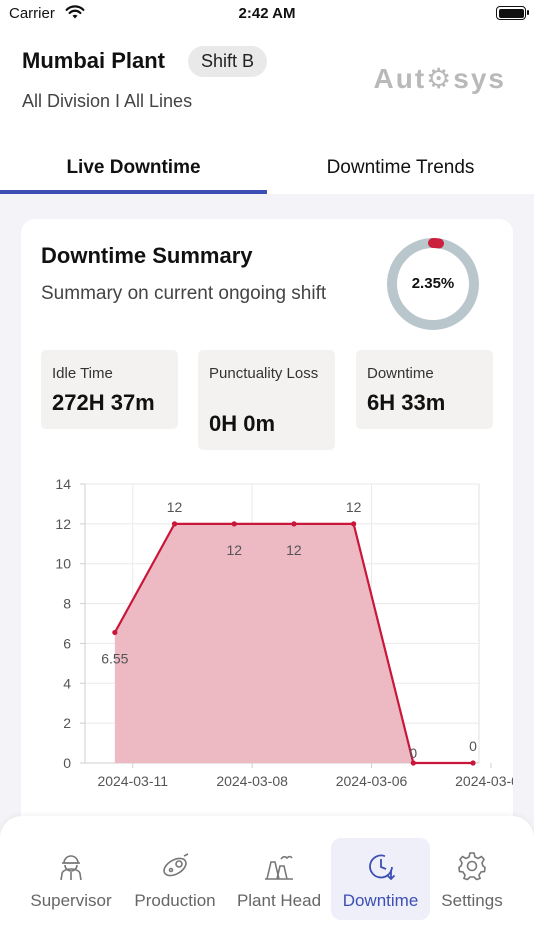  What do you see at coordinates (67, 763) in the screenshot?
I see `y-tick-label: 0` at bounding box center [67, 763].